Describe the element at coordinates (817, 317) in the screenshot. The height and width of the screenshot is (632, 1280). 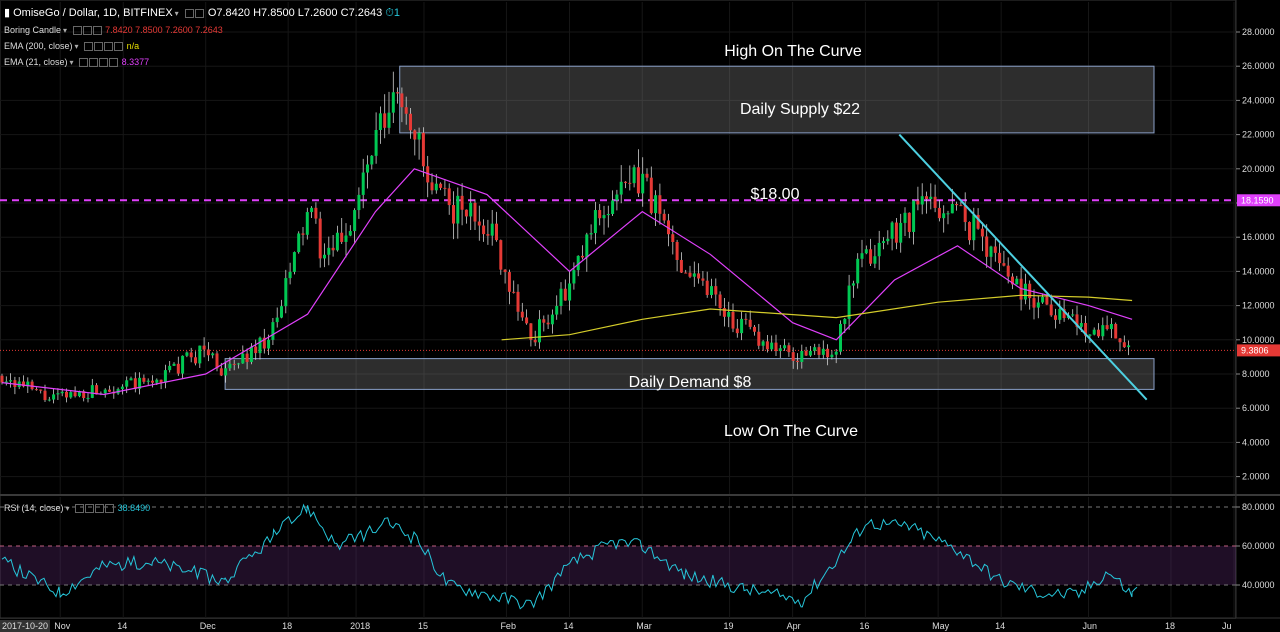
I see `ema200-line` at that location.